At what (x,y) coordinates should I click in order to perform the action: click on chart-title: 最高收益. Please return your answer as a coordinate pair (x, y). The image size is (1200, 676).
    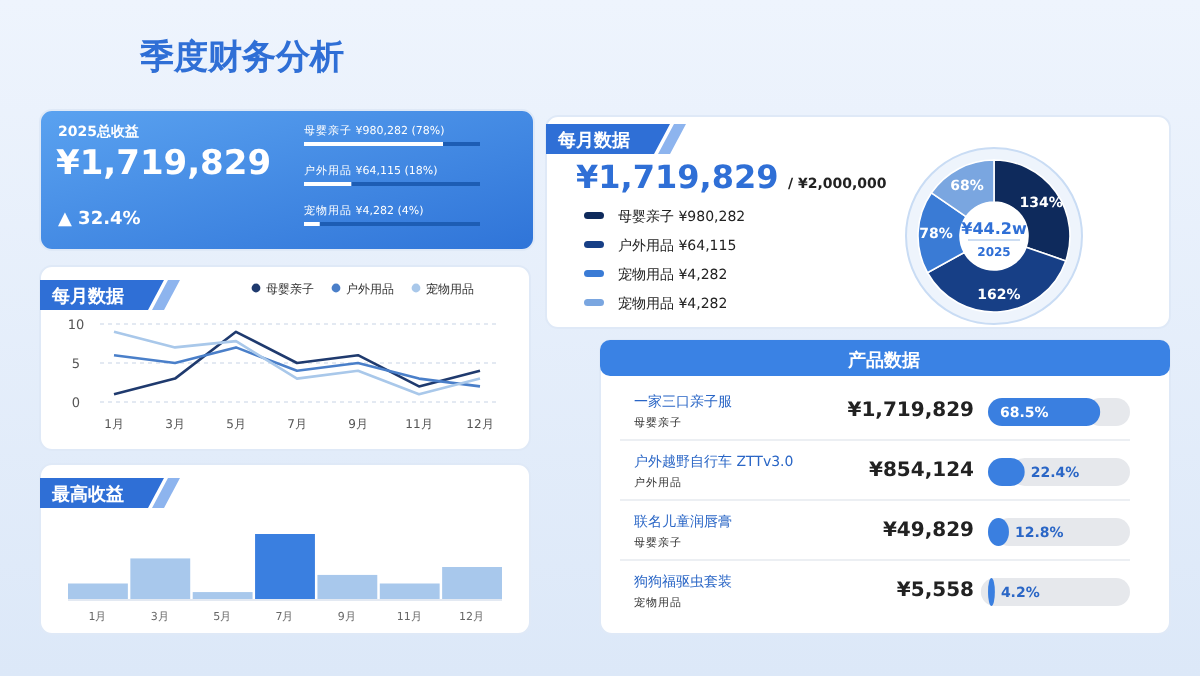
    Looking at the image, I should click on (87, 495).